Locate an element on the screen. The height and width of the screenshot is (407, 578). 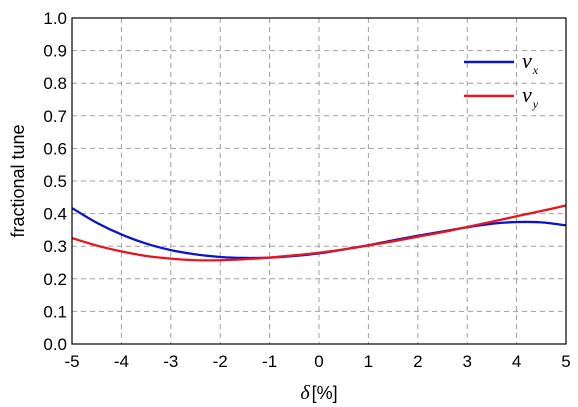
legend-symbol-nu-x: ν is located at coordinates (527, 60).